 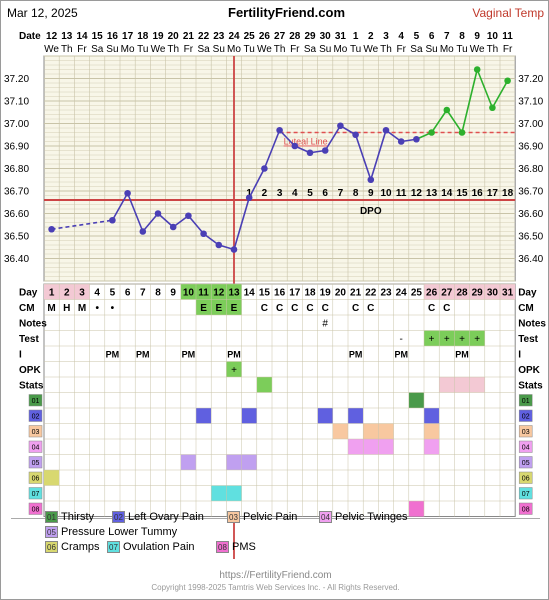 I want to click on table-value-day: 3, so click(x=82, y=292).